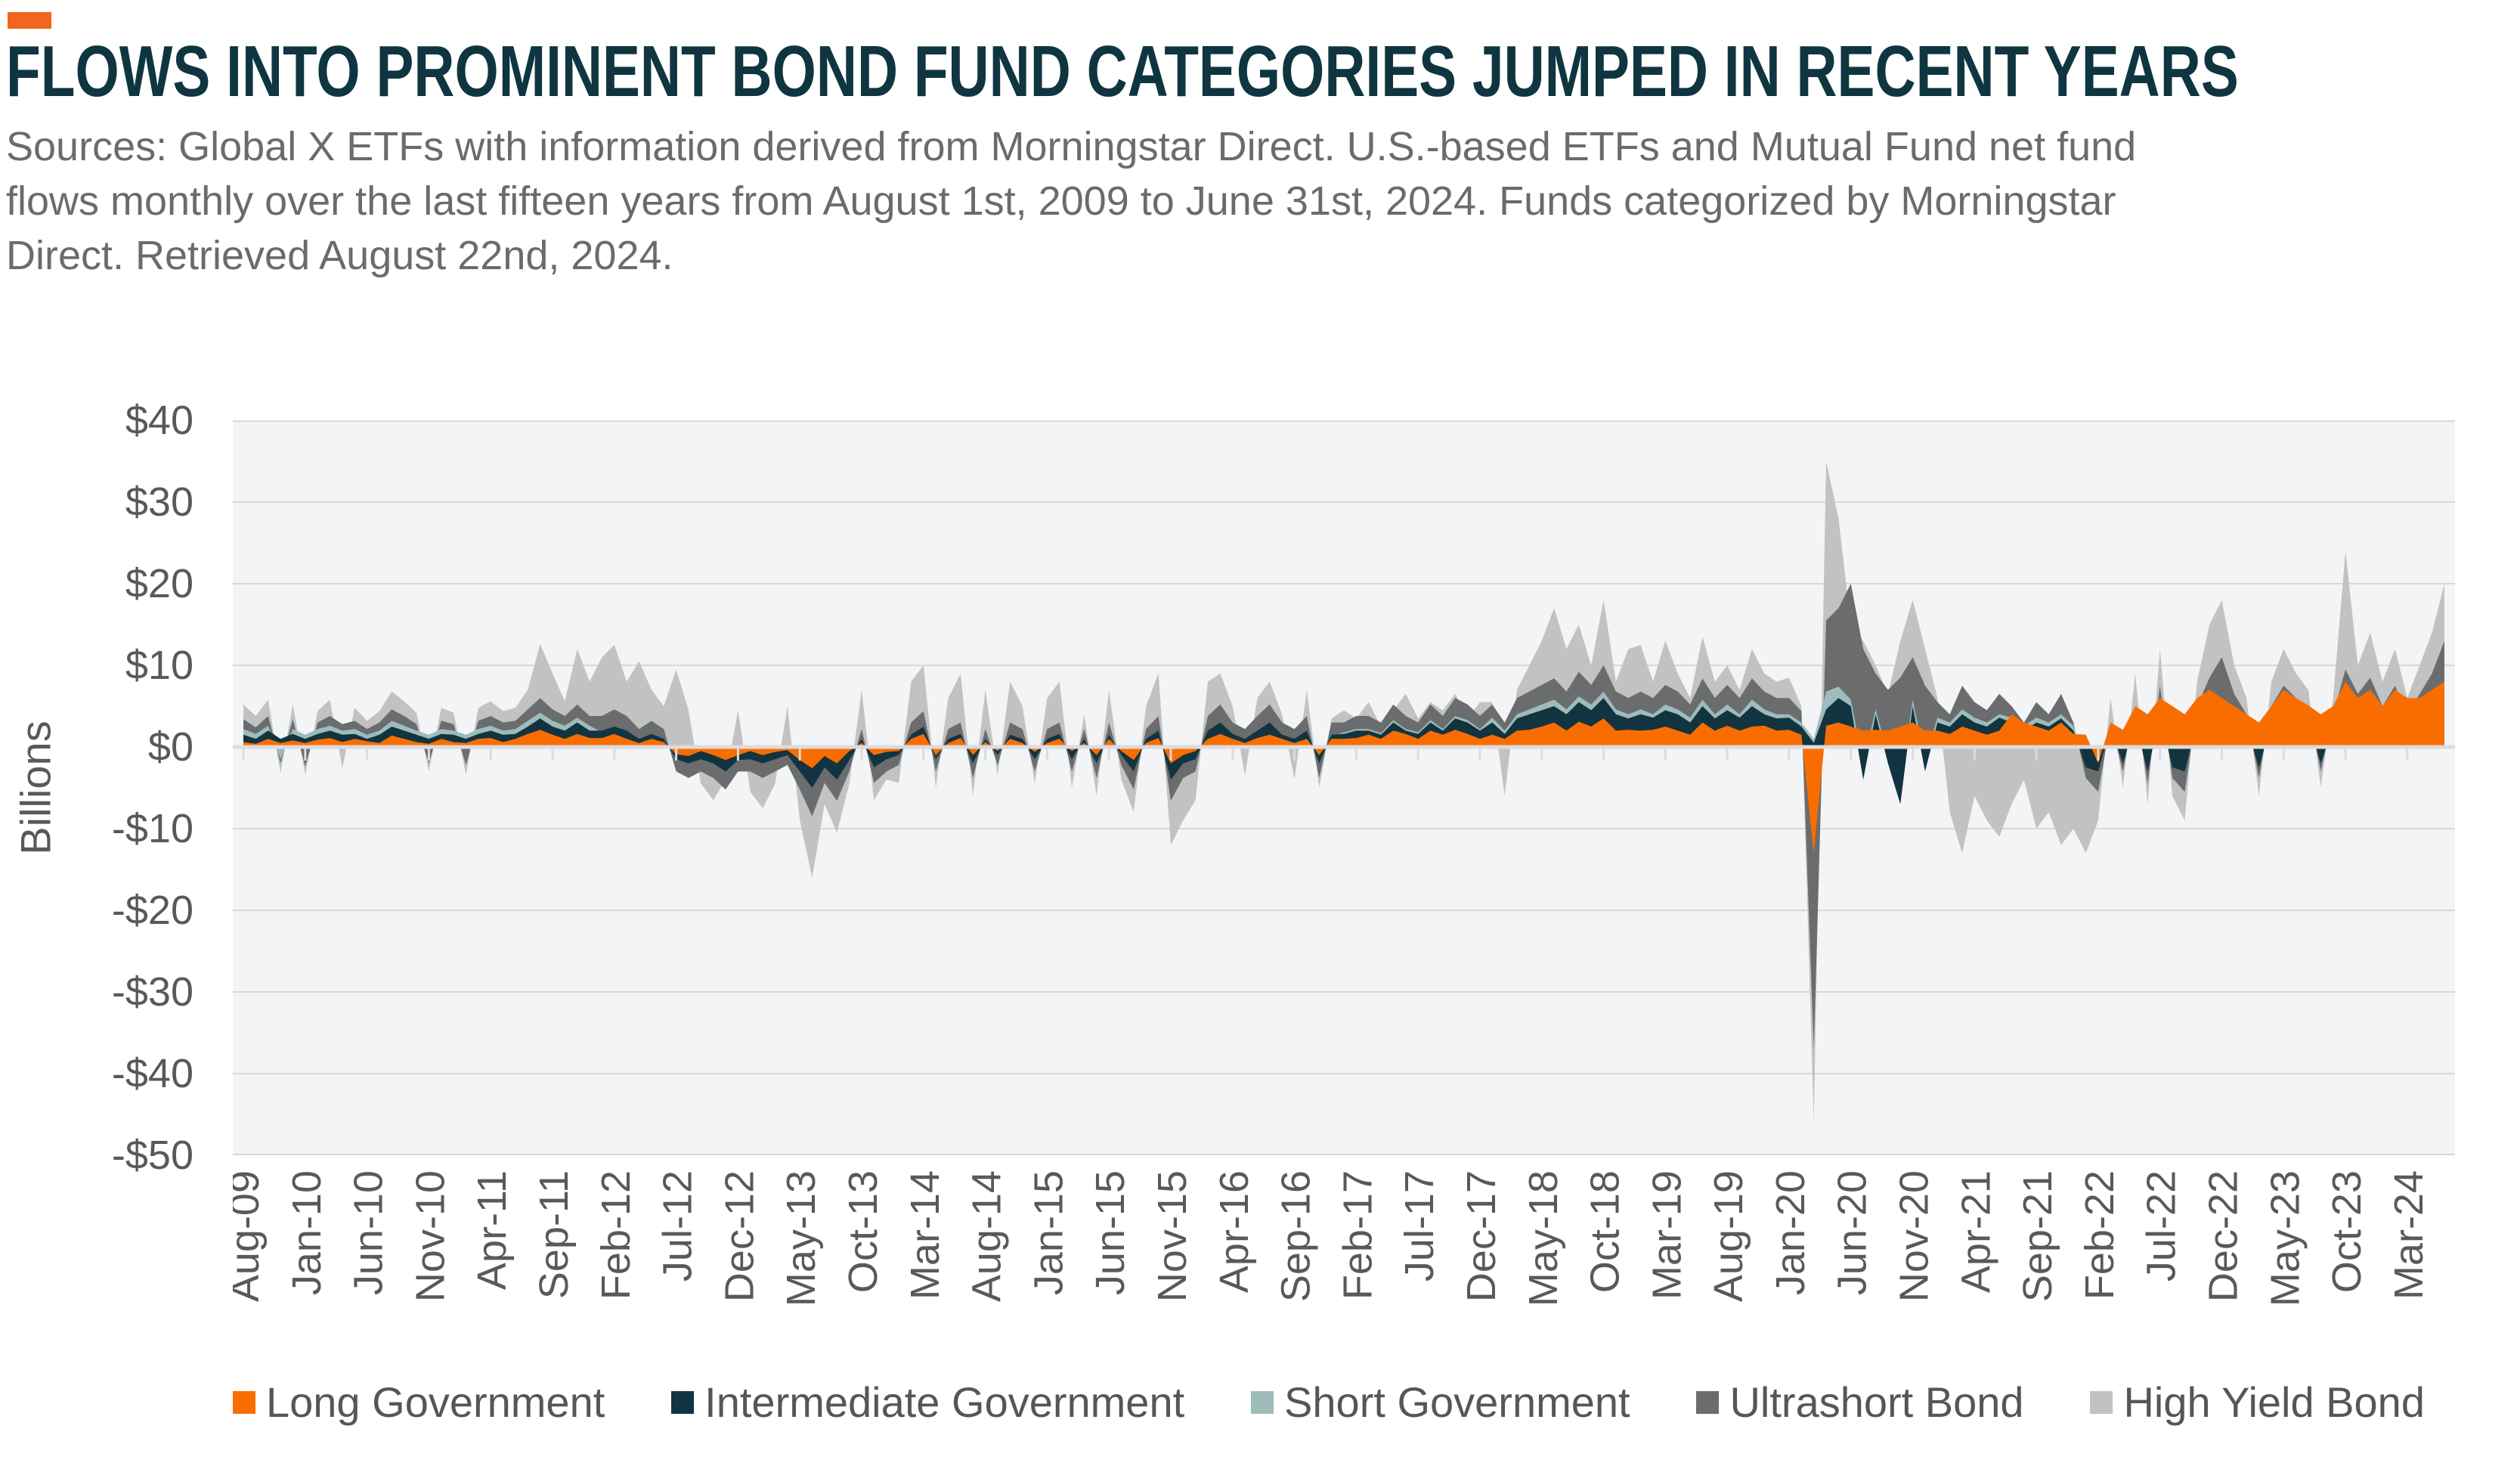 Image resolution: width=2520 pixels, height=1466 pixels. I want to click on x-axis-label: Jan-15, so click(1048, 1232).